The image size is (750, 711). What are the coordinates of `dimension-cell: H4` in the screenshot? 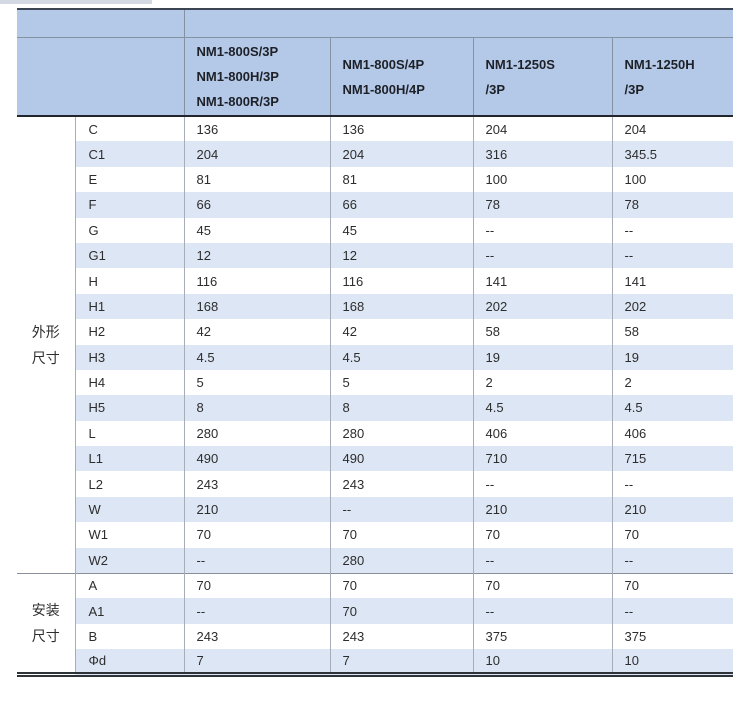 It's located at (129, 382).